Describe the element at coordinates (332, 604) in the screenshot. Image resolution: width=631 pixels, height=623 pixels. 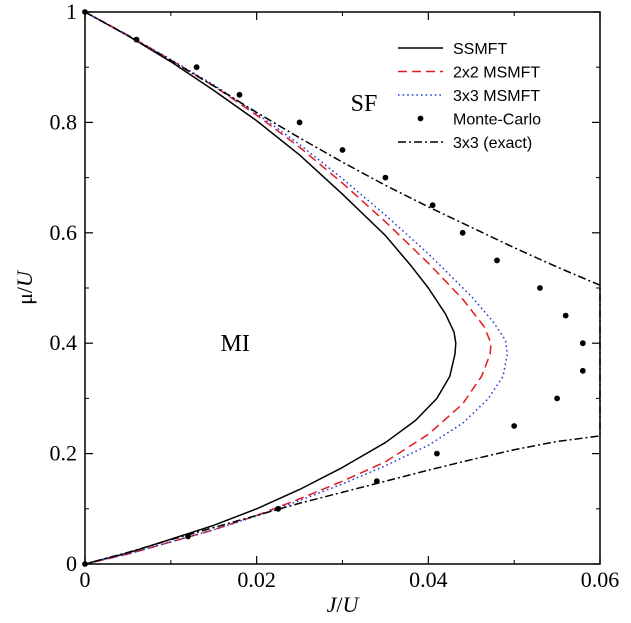
I see `x-axis-label-main: J` at that location.